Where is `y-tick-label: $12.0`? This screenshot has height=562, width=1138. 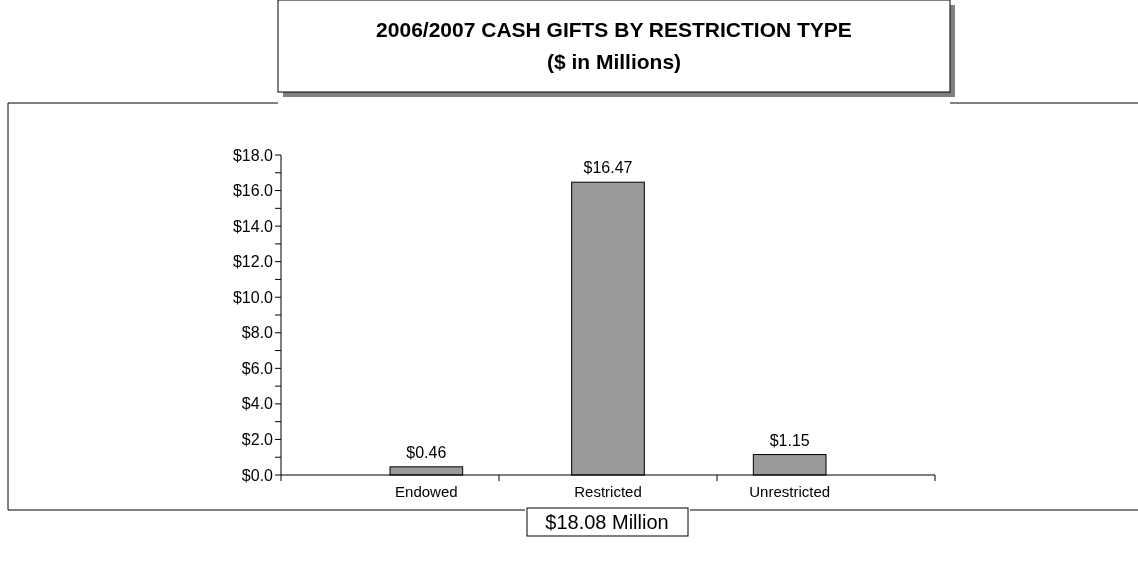
y-tick-label: $12.0 is located at coordinates (253, 262).